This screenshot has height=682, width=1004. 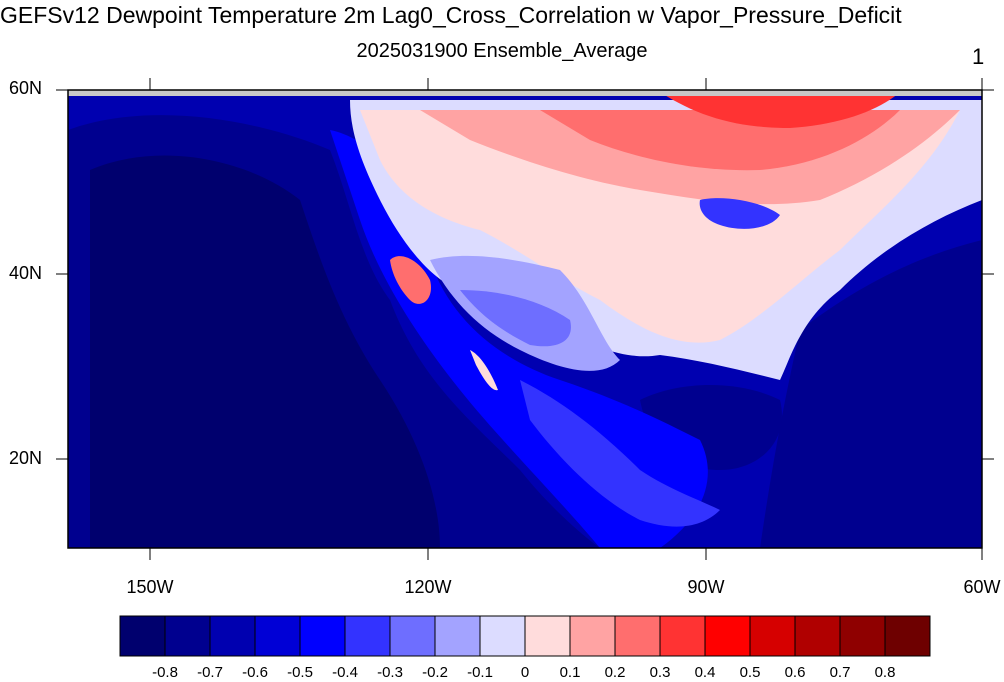 What do you see at coordinates (255, 672) in the screenshot?
I see `colorbar-tick-label: -0.6` at bounding box center [255, 672].